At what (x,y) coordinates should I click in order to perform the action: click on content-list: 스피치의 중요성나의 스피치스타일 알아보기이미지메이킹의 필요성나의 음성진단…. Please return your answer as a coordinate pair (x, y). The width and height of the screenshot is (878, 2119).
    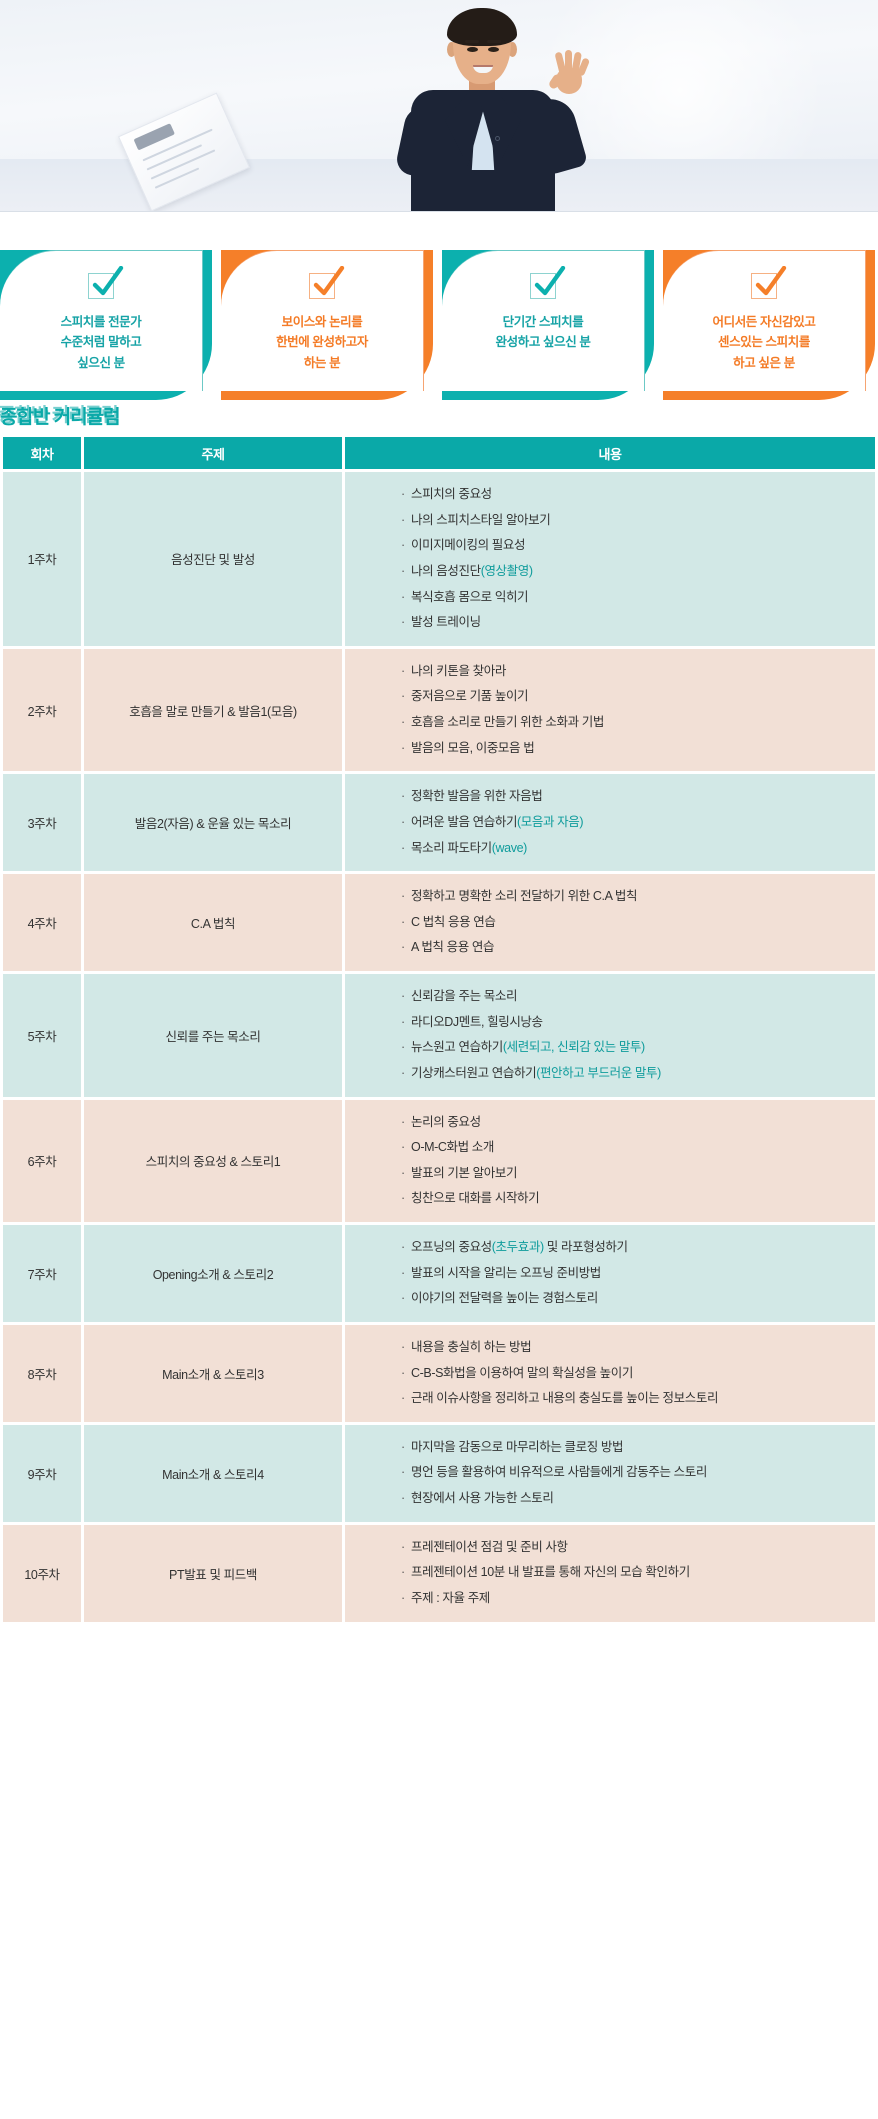
    Looking at the image, I should click on (638, 559).